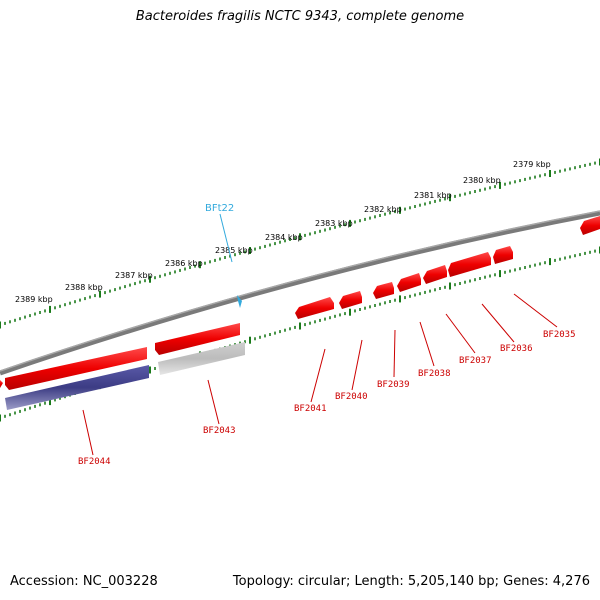 Image resolution: width=600 pixels, height=600 pixels. Describe the element at coordinates (1, 384) in the screenshot. I see `gene-arrow-edge-left` at that location.